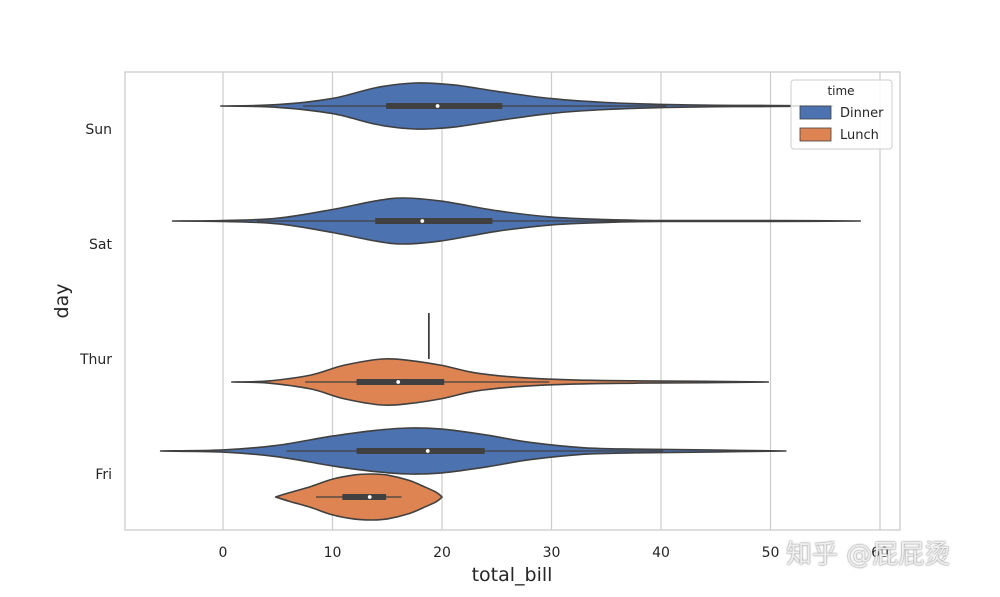  I want to click on violin-sat-dinner-iqr, so click(434, 221).